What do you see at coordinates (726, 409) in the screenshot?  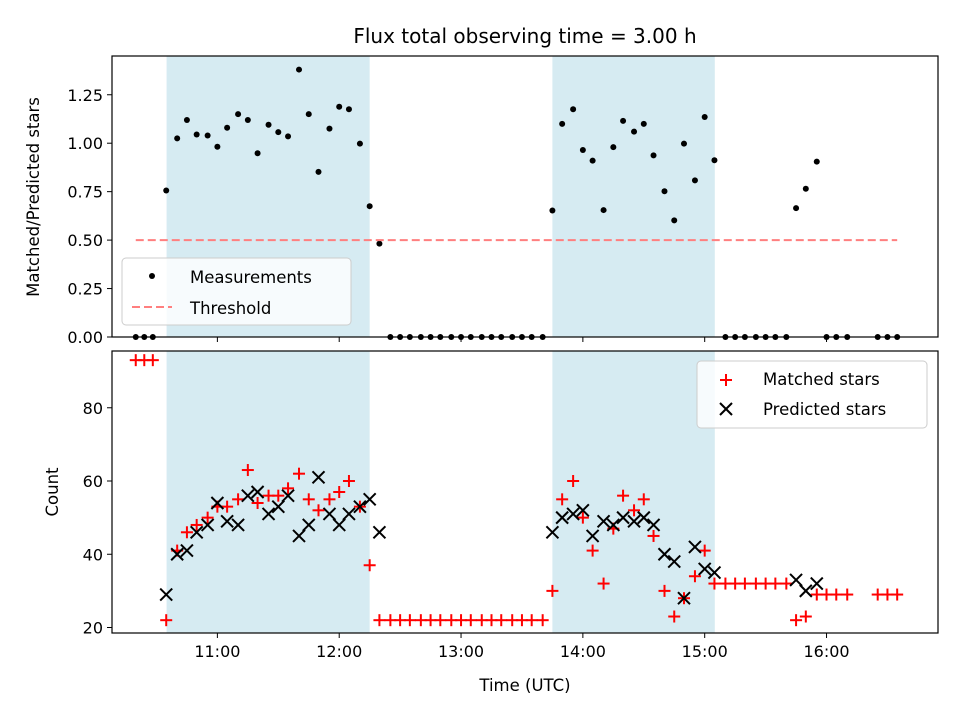 I see `legend-x-icon` at bounding box center [726, 409].